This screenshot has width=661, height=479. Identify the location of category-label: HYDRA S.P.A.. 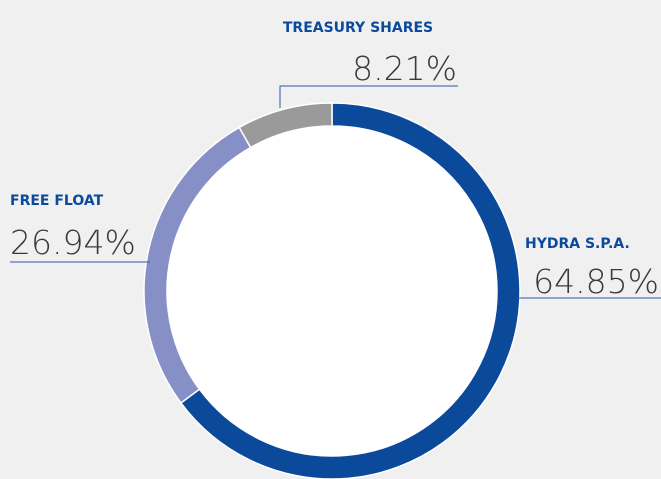
(577, 244).